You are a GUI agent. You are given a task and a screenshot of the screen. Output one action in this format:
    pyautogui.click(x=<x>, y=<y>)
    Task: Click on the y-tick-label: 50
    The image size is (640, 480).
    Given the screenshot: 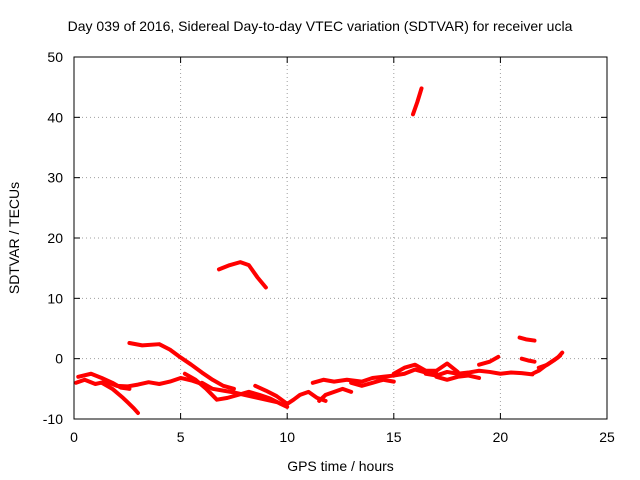 What is the action you would take?
    pyautogui.click(x=55, y=57)
    